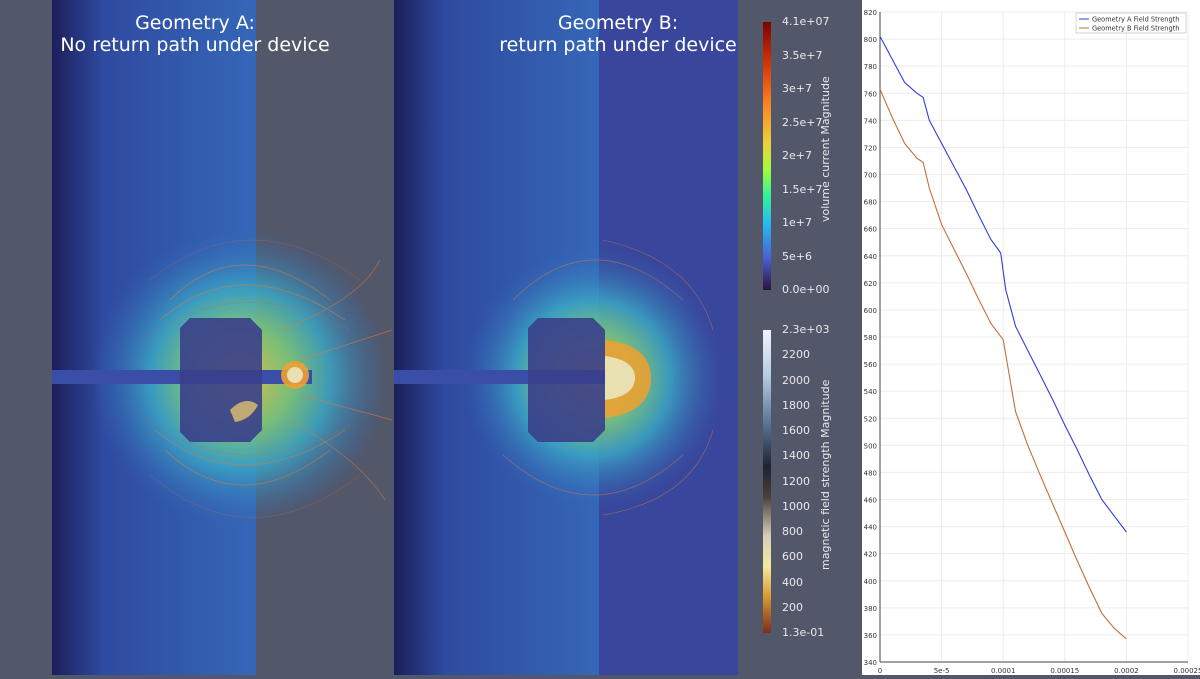  What do you see at coordinates (796, 430) in the screenshot?
I see `colorbar-field-label: 1600` at bounding box center [796, 430].